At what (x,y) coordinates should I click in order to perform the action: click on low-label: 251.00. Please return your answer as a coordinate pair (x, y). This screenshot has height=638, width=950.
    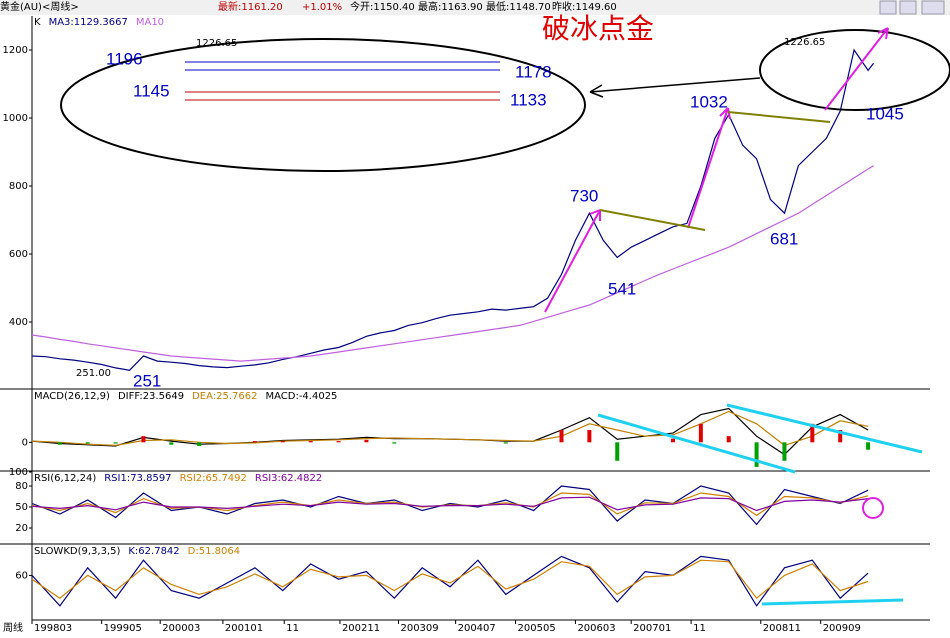
    Looking at the image, I should click on (93, 373).